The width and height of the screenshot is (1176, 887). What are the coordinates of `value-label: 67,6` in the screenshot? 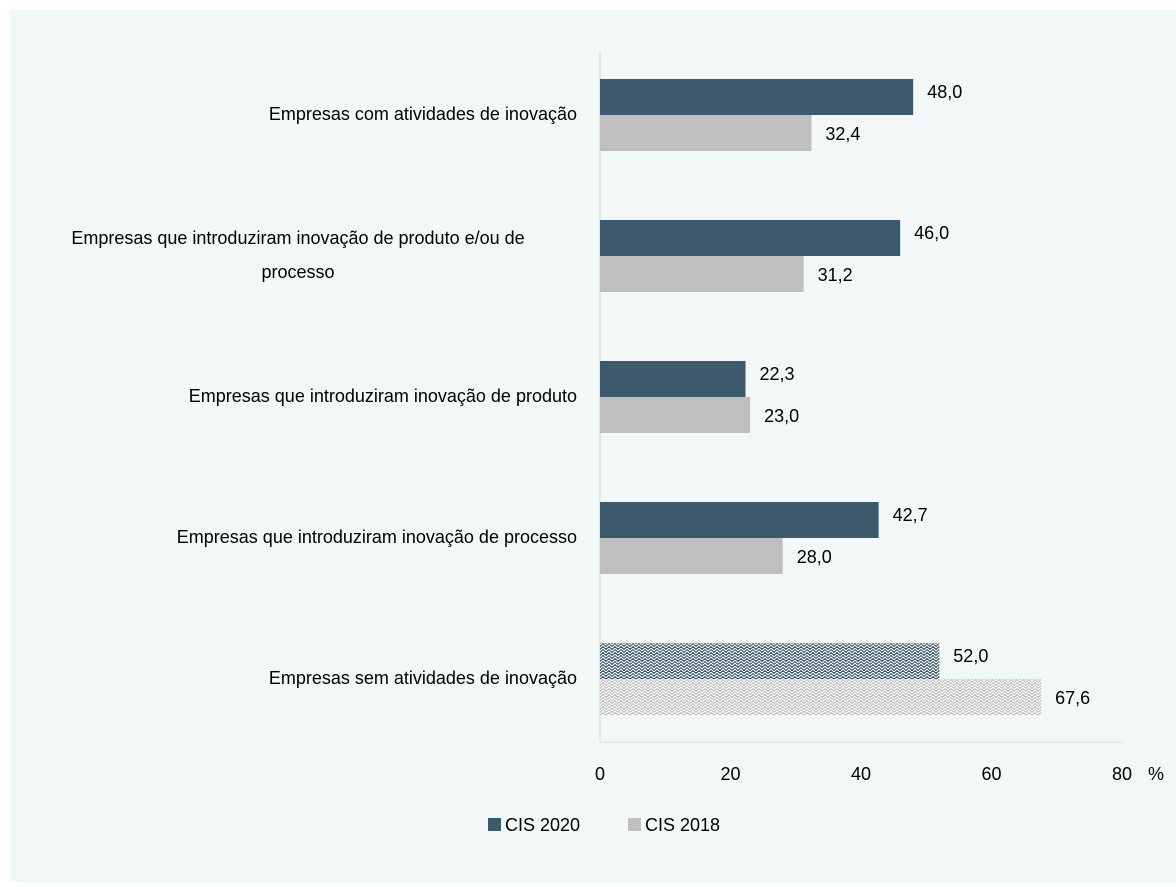 It's located at (1072, 698).